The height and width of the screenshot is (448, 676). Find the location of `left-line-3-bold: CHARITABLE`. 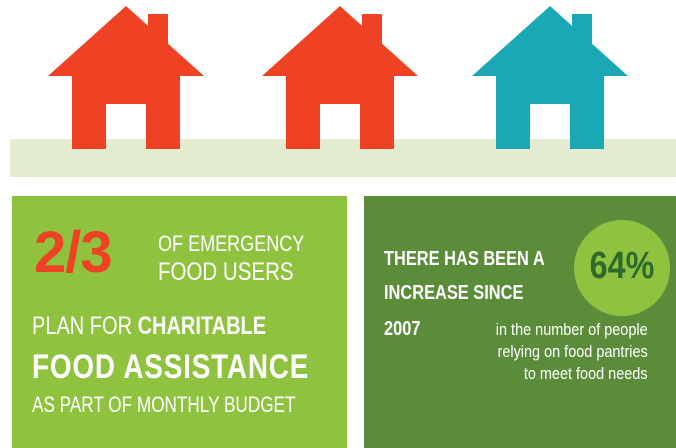

left-line-3-bold: CHARITABLE is located at coordinates (202, 326).